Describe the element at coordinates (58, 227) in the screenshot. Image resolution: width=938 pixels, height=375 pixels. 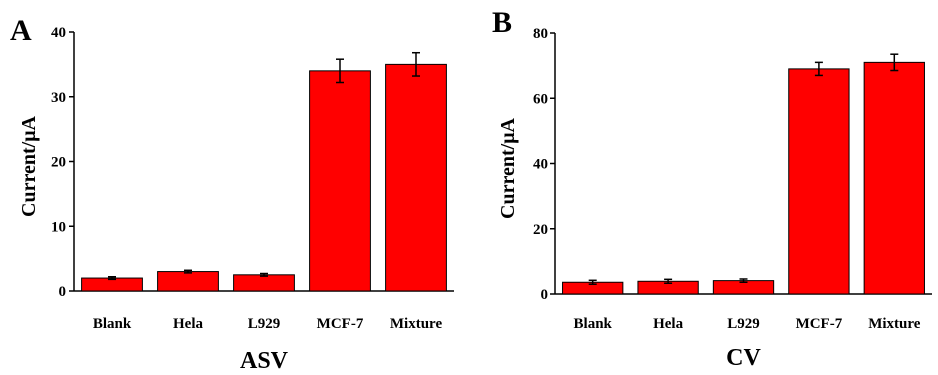
I see `y-tick-label: 10` at that location.